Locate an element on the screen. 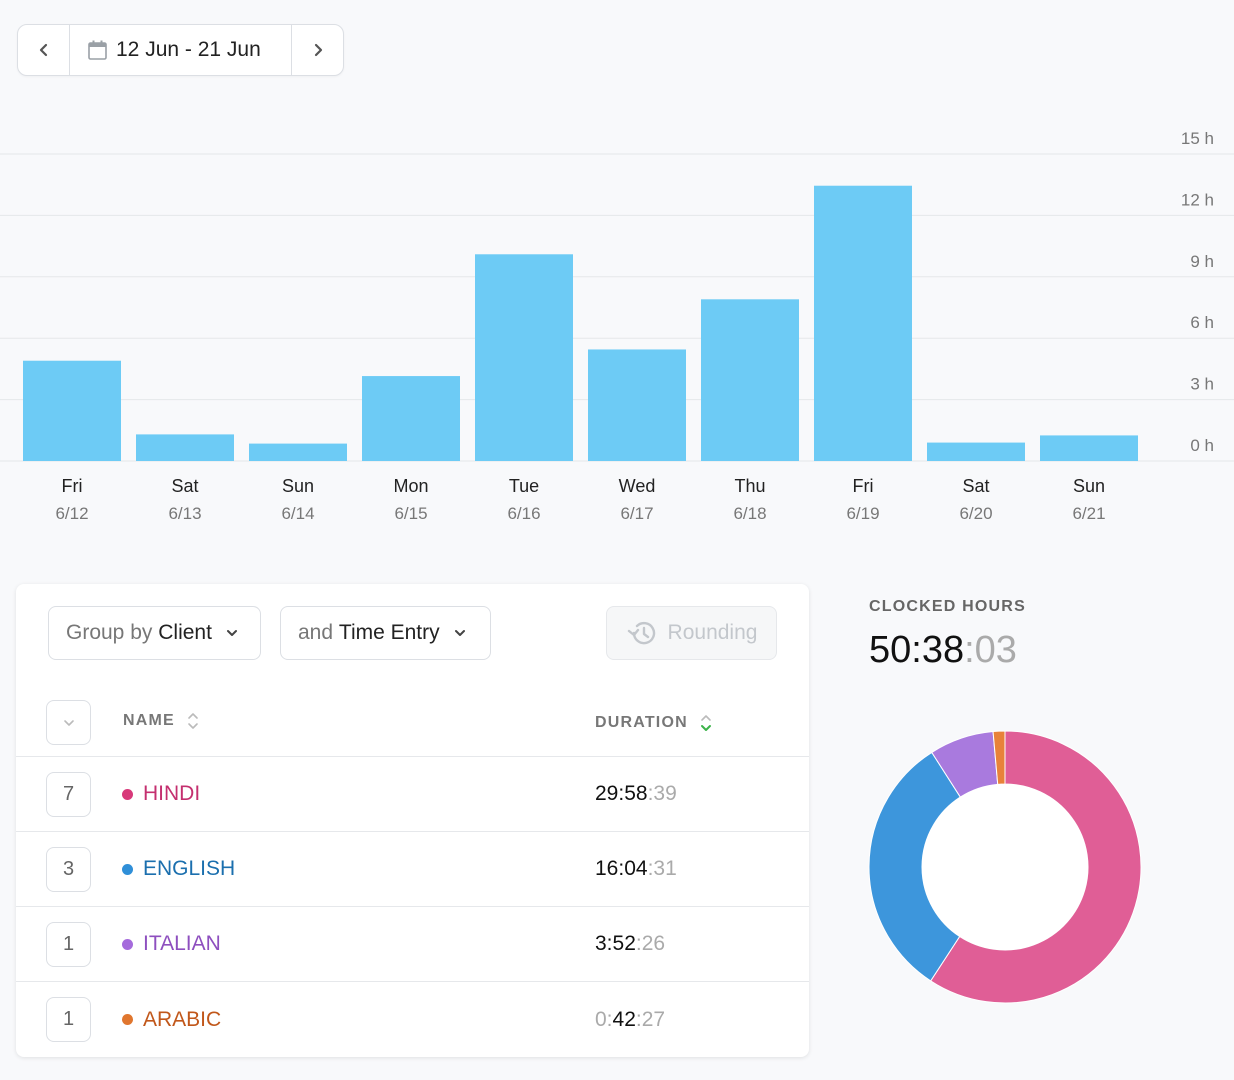 Image resolution: width=1234 pixels, height=1080 pixels. x-tick-date-label: 6/20 is located at coordinates (975, 513).